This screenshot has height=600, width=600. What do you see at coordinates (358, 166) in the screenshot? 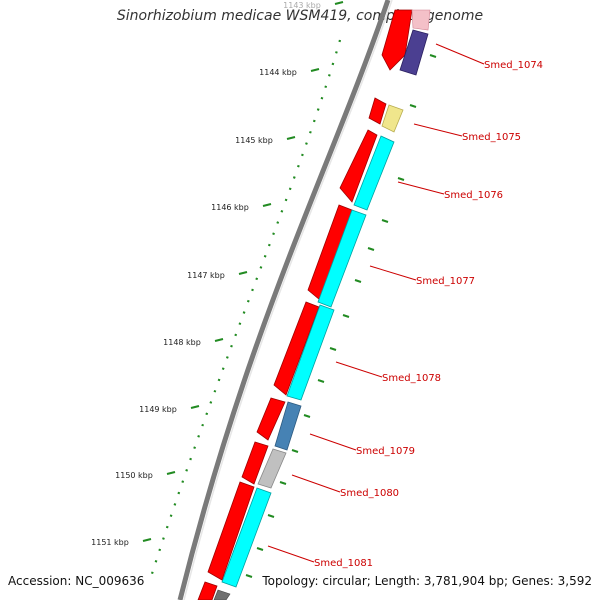
I see `gene-smed-1076-red` at bounding box center [358, 166].